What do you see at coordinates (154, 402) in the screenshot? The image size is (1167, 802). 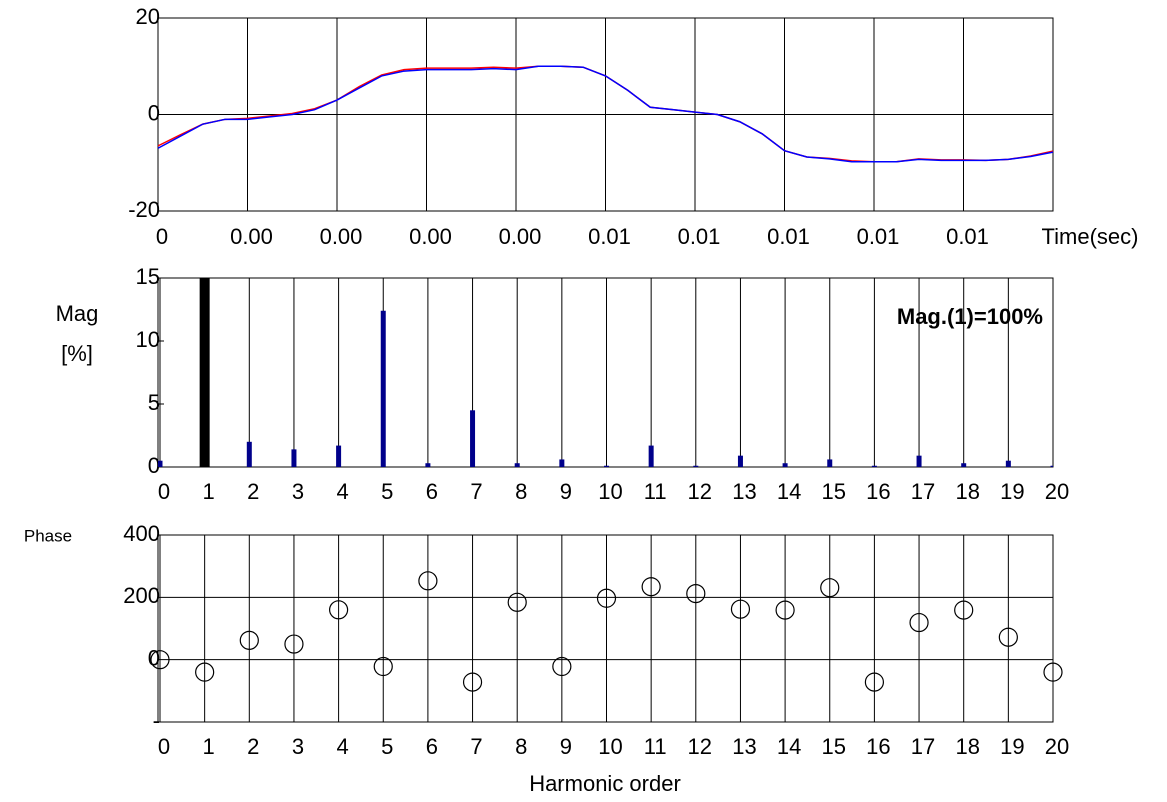 I see `y-tick-label: 5` at bounding box center [154, 402].